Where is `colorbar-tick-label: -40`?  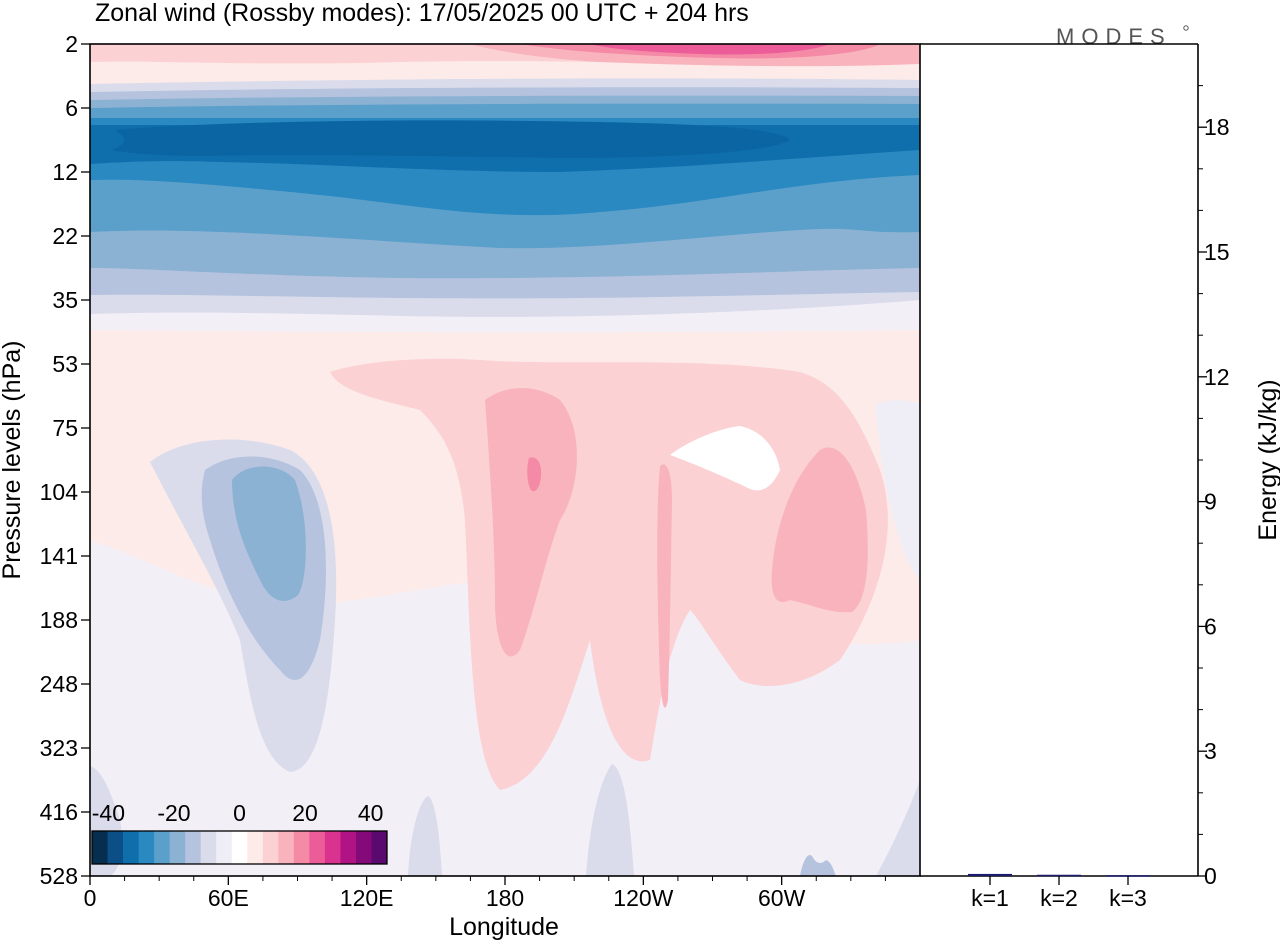 colorbar-tick-label: -40 is located at coordinates (108, 813).